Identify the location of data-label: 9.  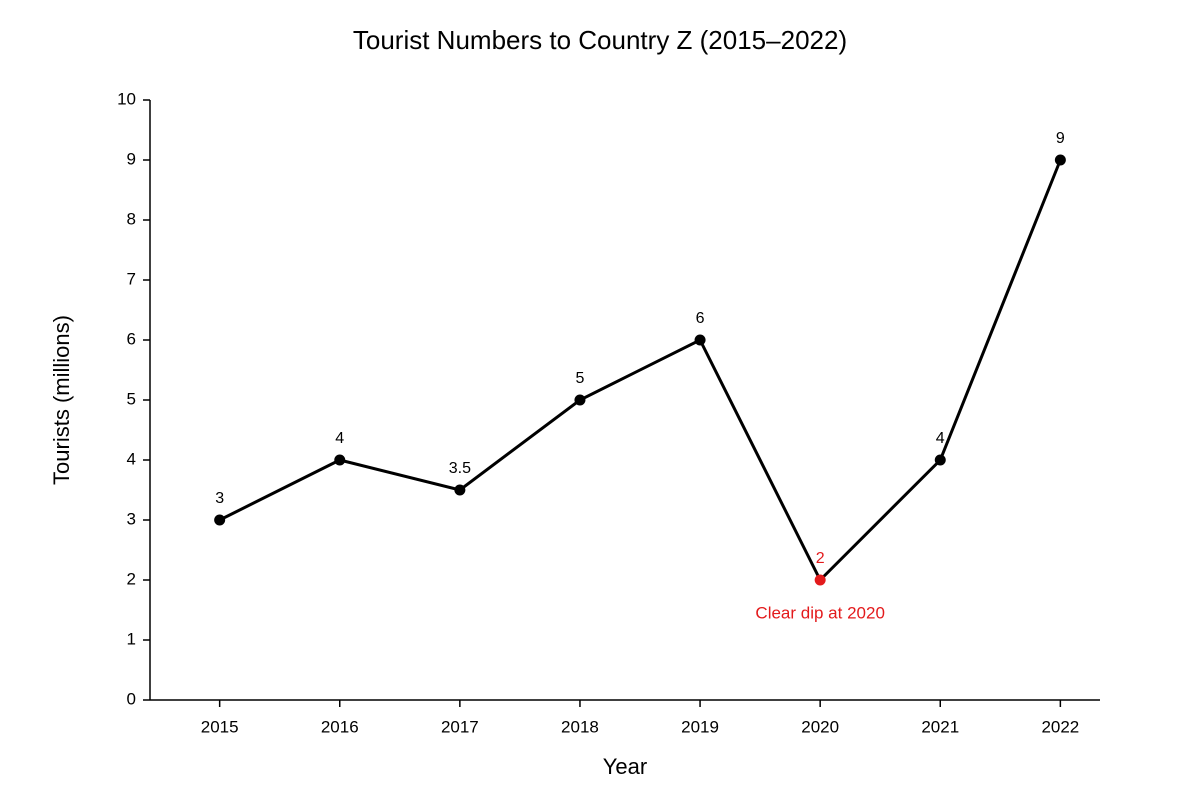
(1060, 138).